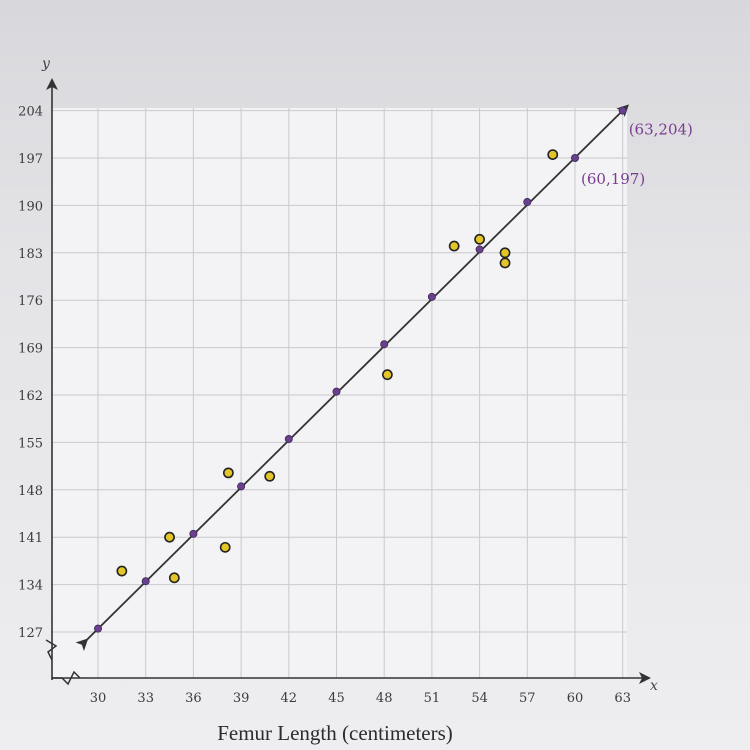 The width and height of the screenshot is (750, 750). I want to click on x-tick-label: 45, so click(336, 698).